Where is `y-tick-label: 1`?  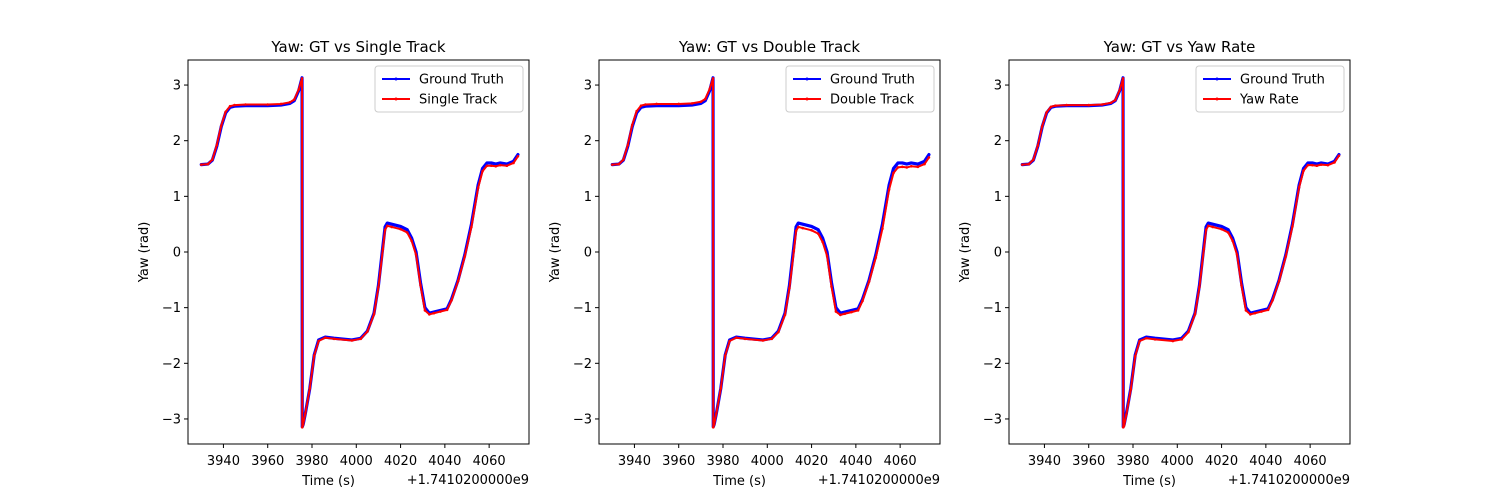
y-tick-label: 1 is located at coordinates (588, 197).